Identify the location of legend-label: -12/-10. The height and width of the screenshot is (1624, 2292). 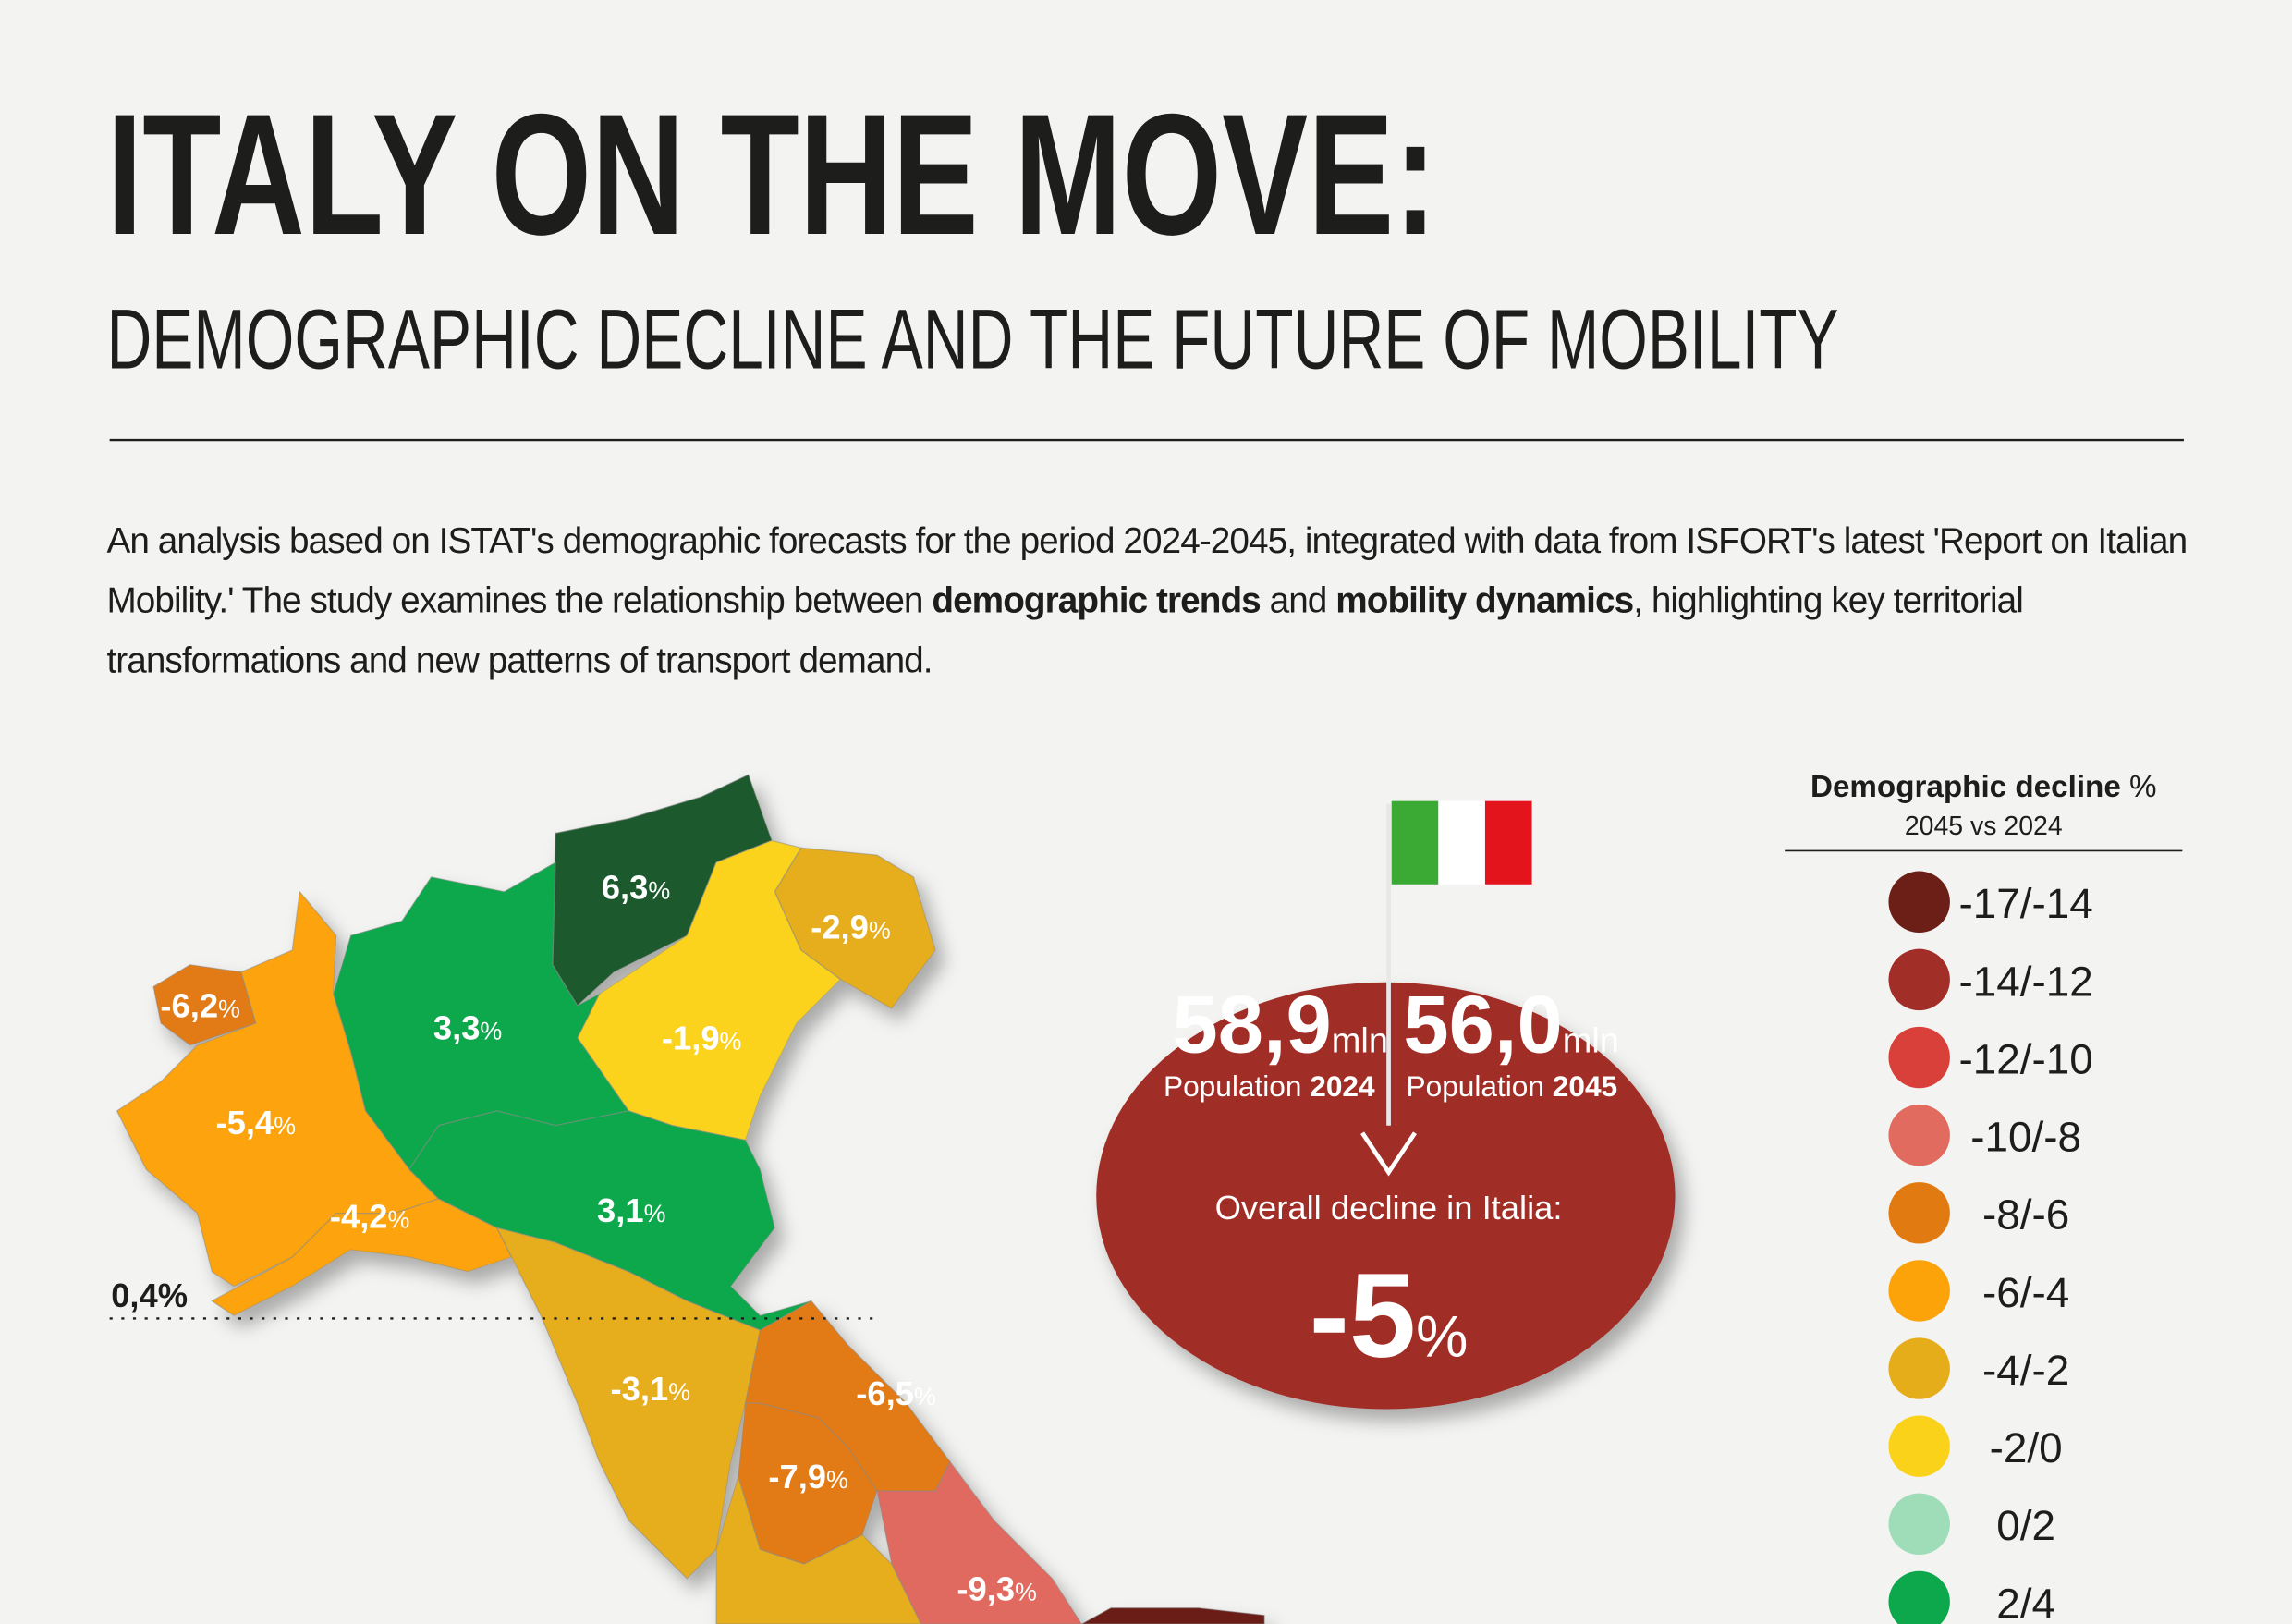
(2025, 1058).